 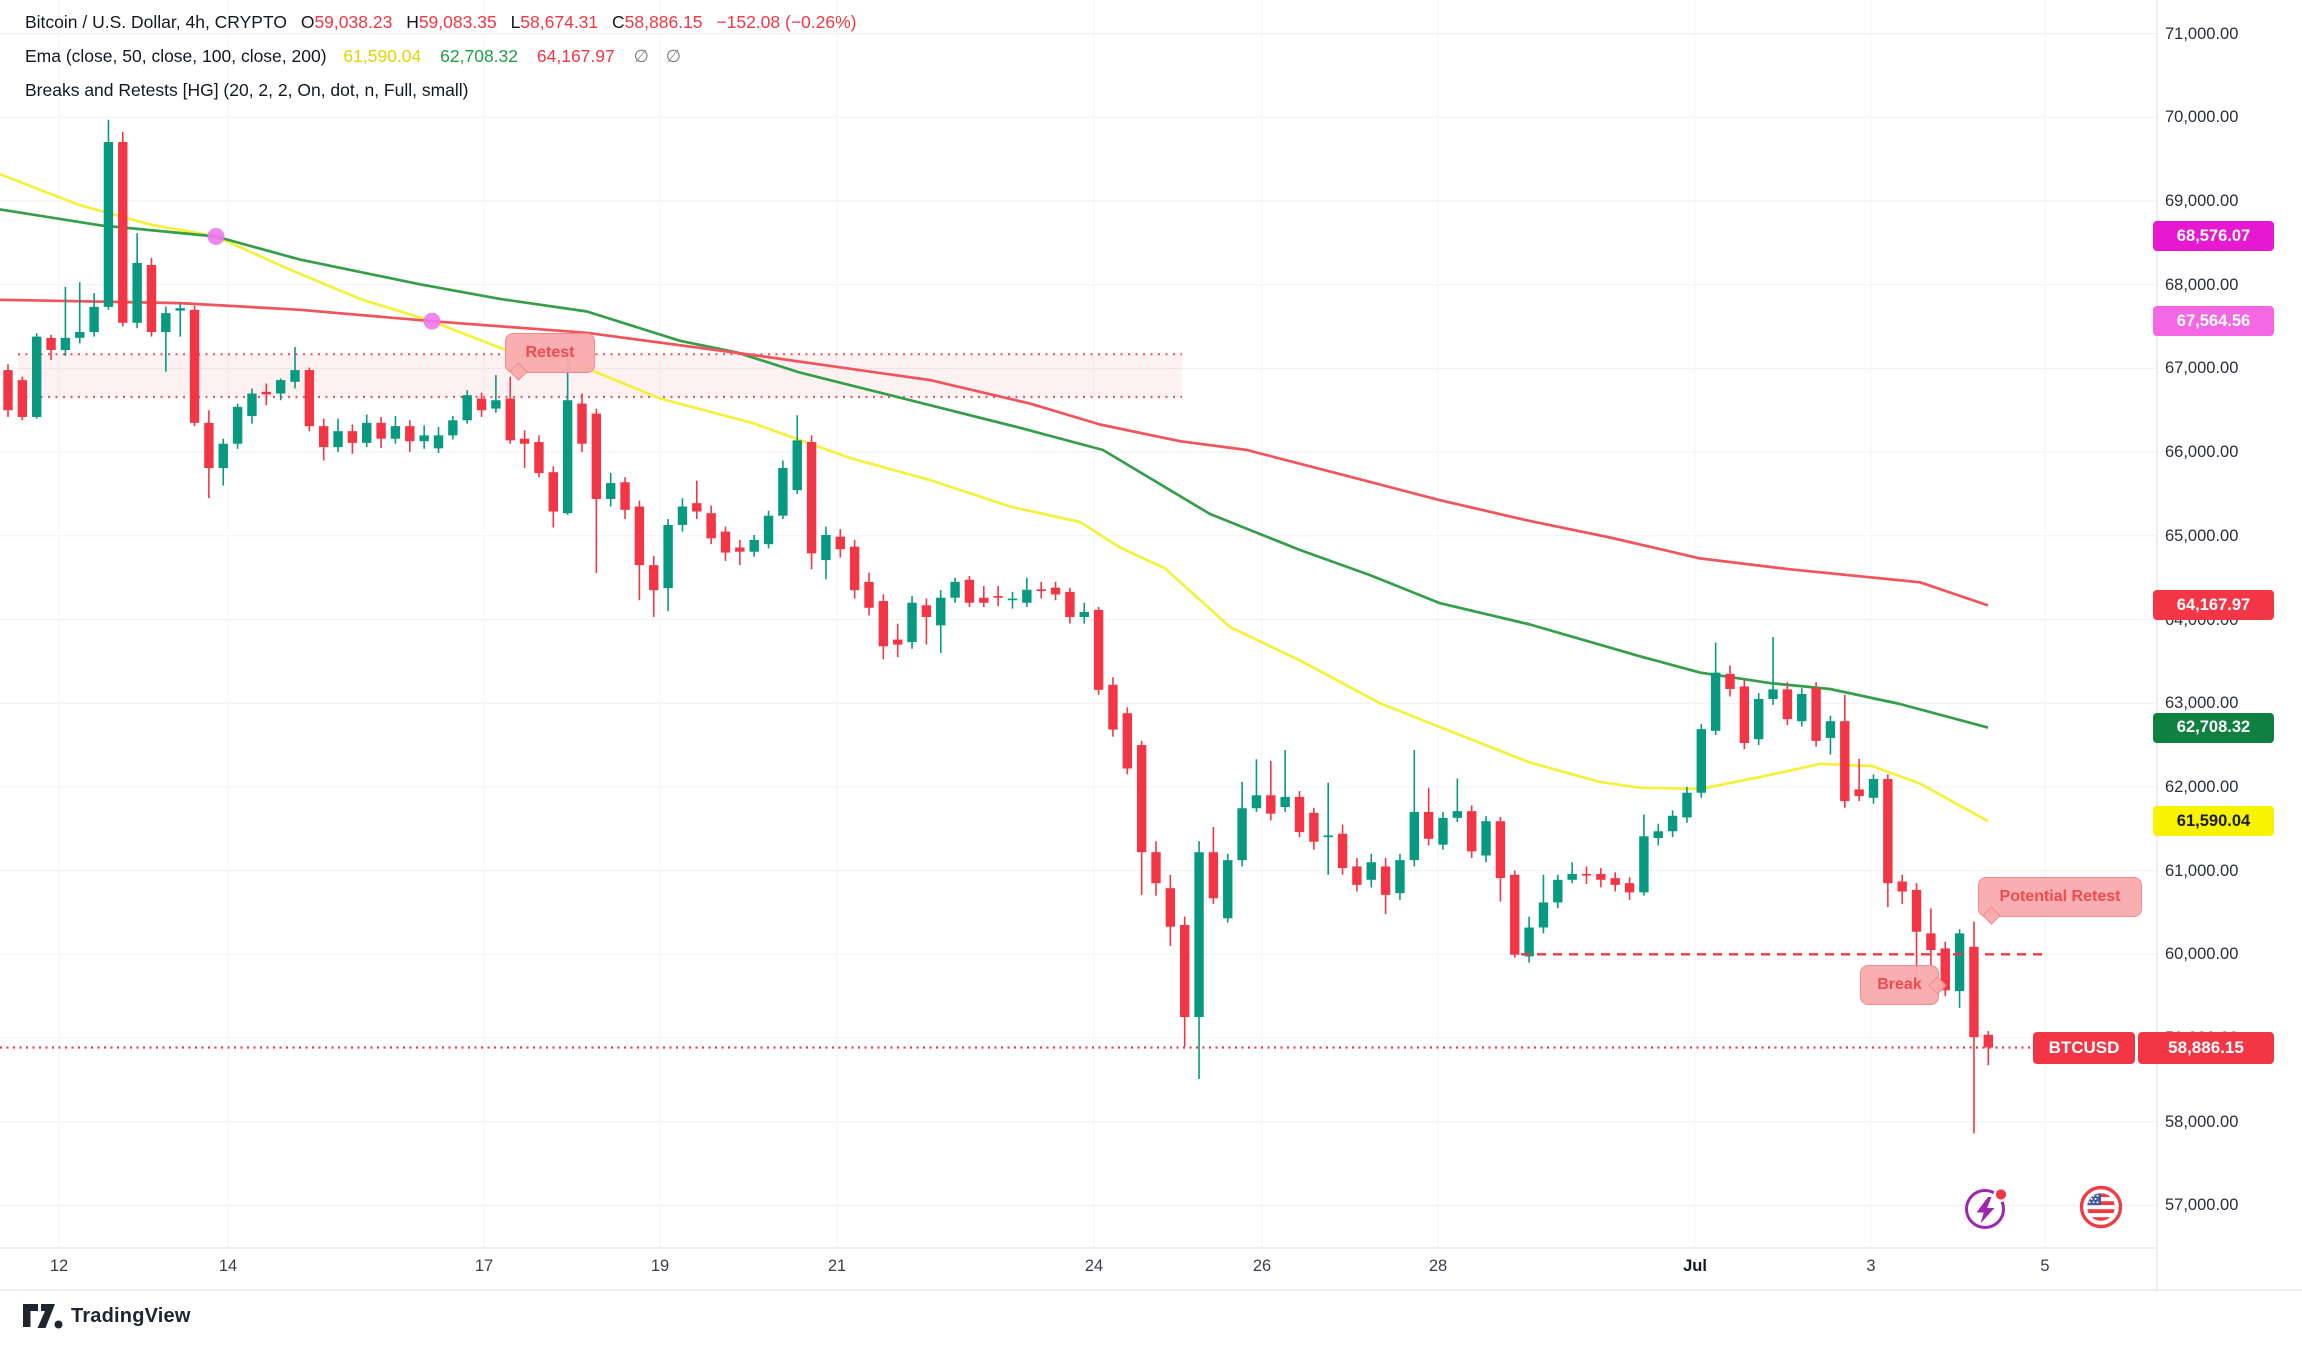 What do you see at coordinates (1991, 915) in the screenshot?
I see `potential-retest-label-pointer` at bounding box center [1991, 915].